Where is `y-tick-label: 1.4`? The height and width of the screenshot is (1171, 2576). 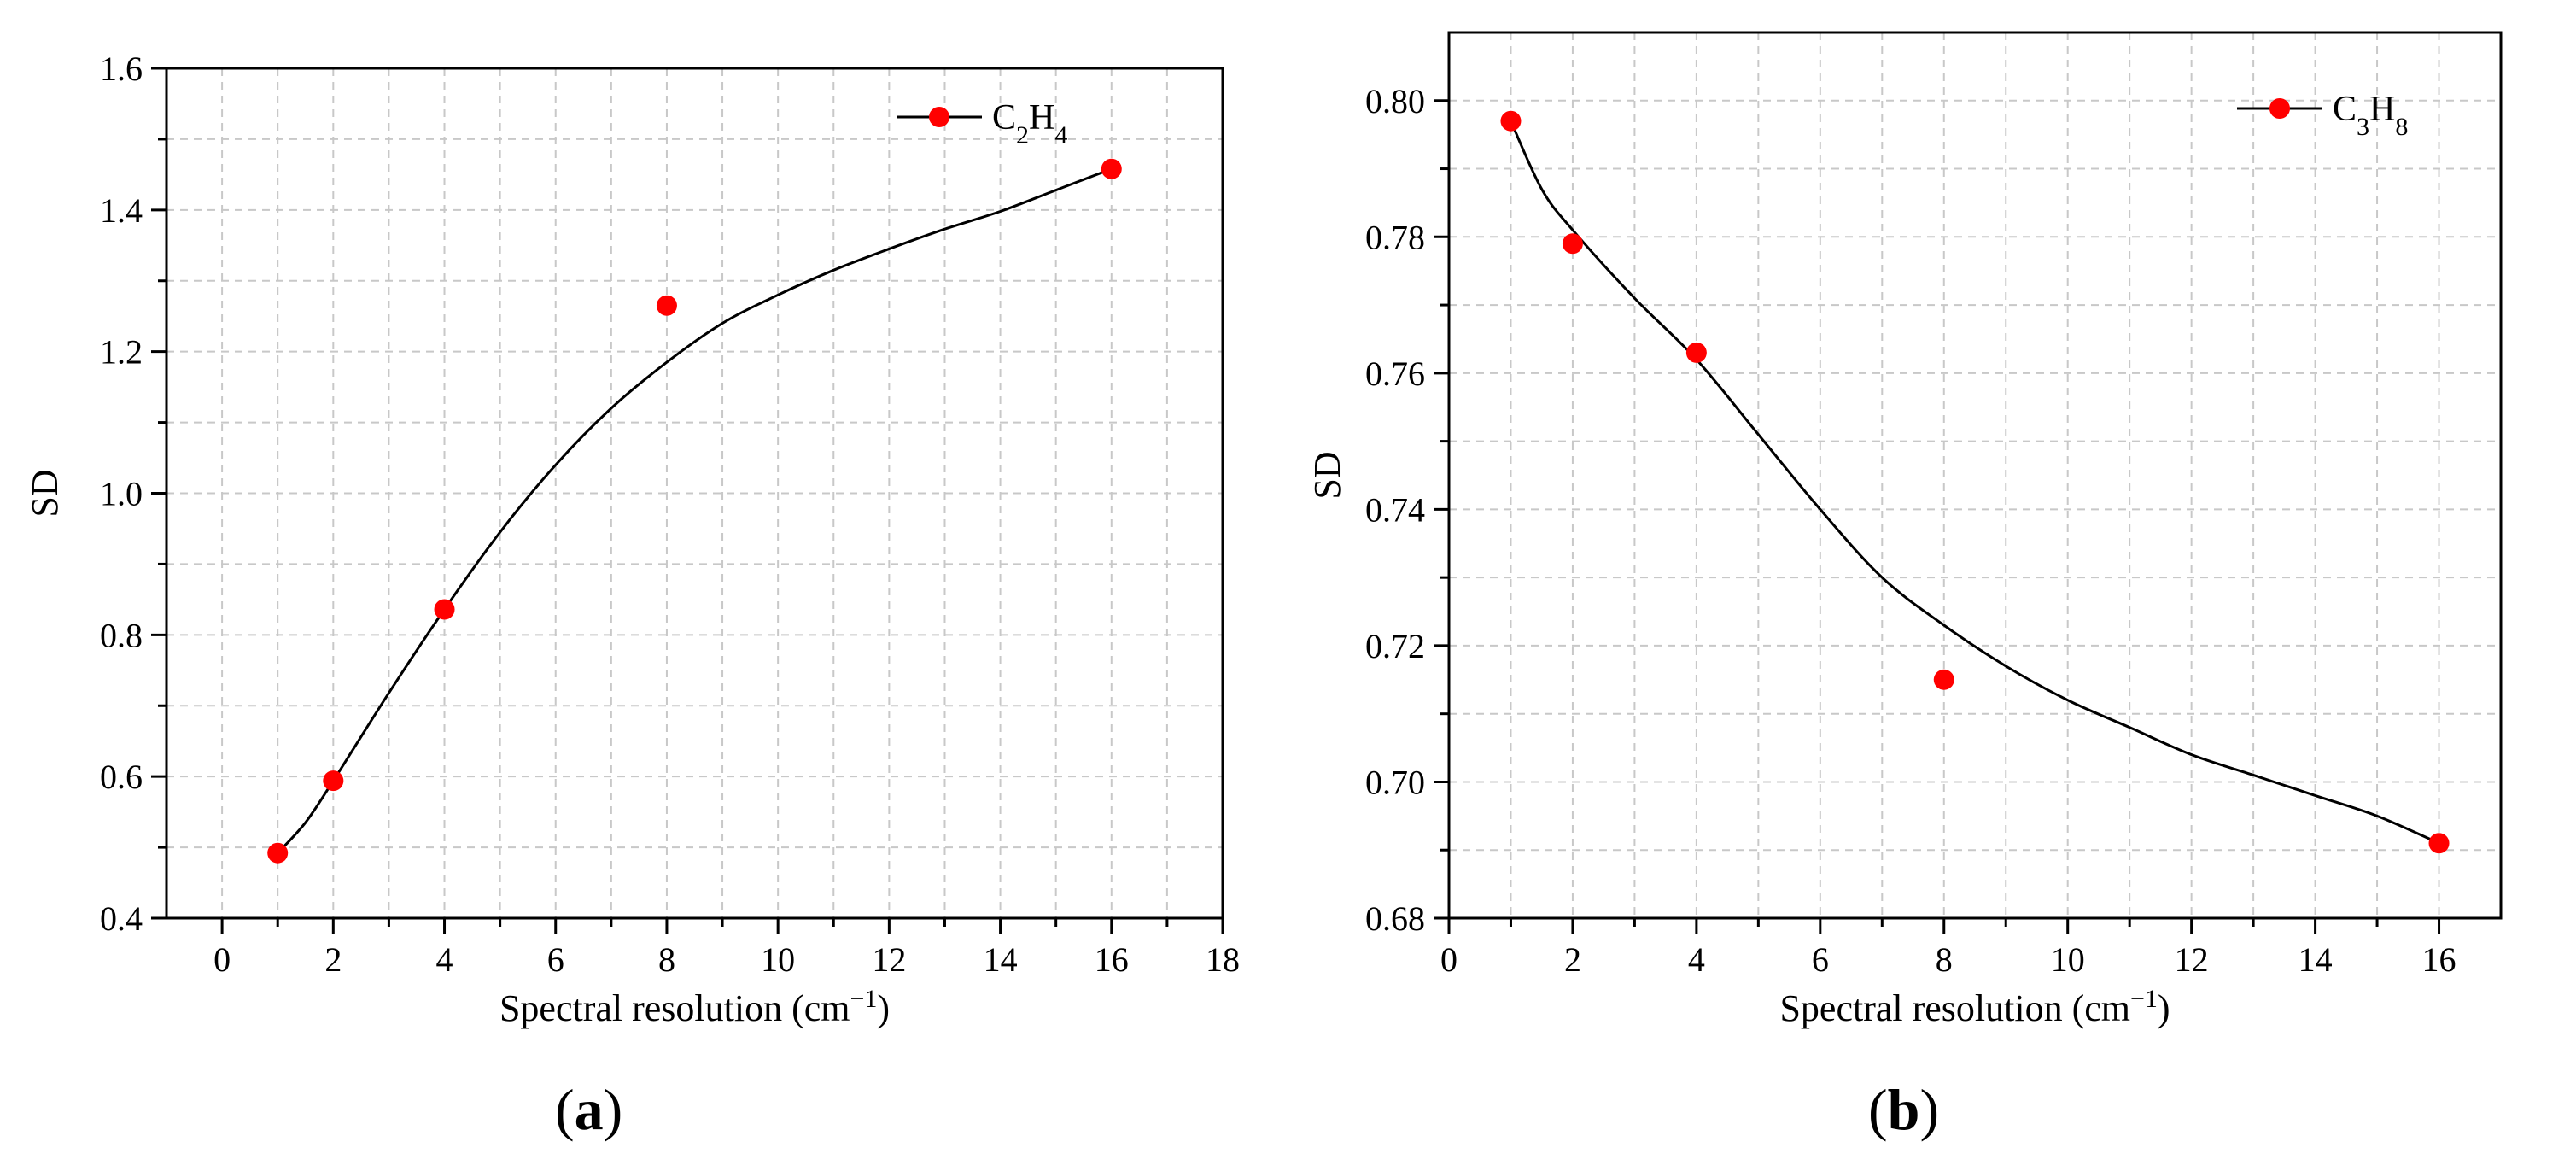 y-tick-label: 1.4 is located at coordinates (121, 210).